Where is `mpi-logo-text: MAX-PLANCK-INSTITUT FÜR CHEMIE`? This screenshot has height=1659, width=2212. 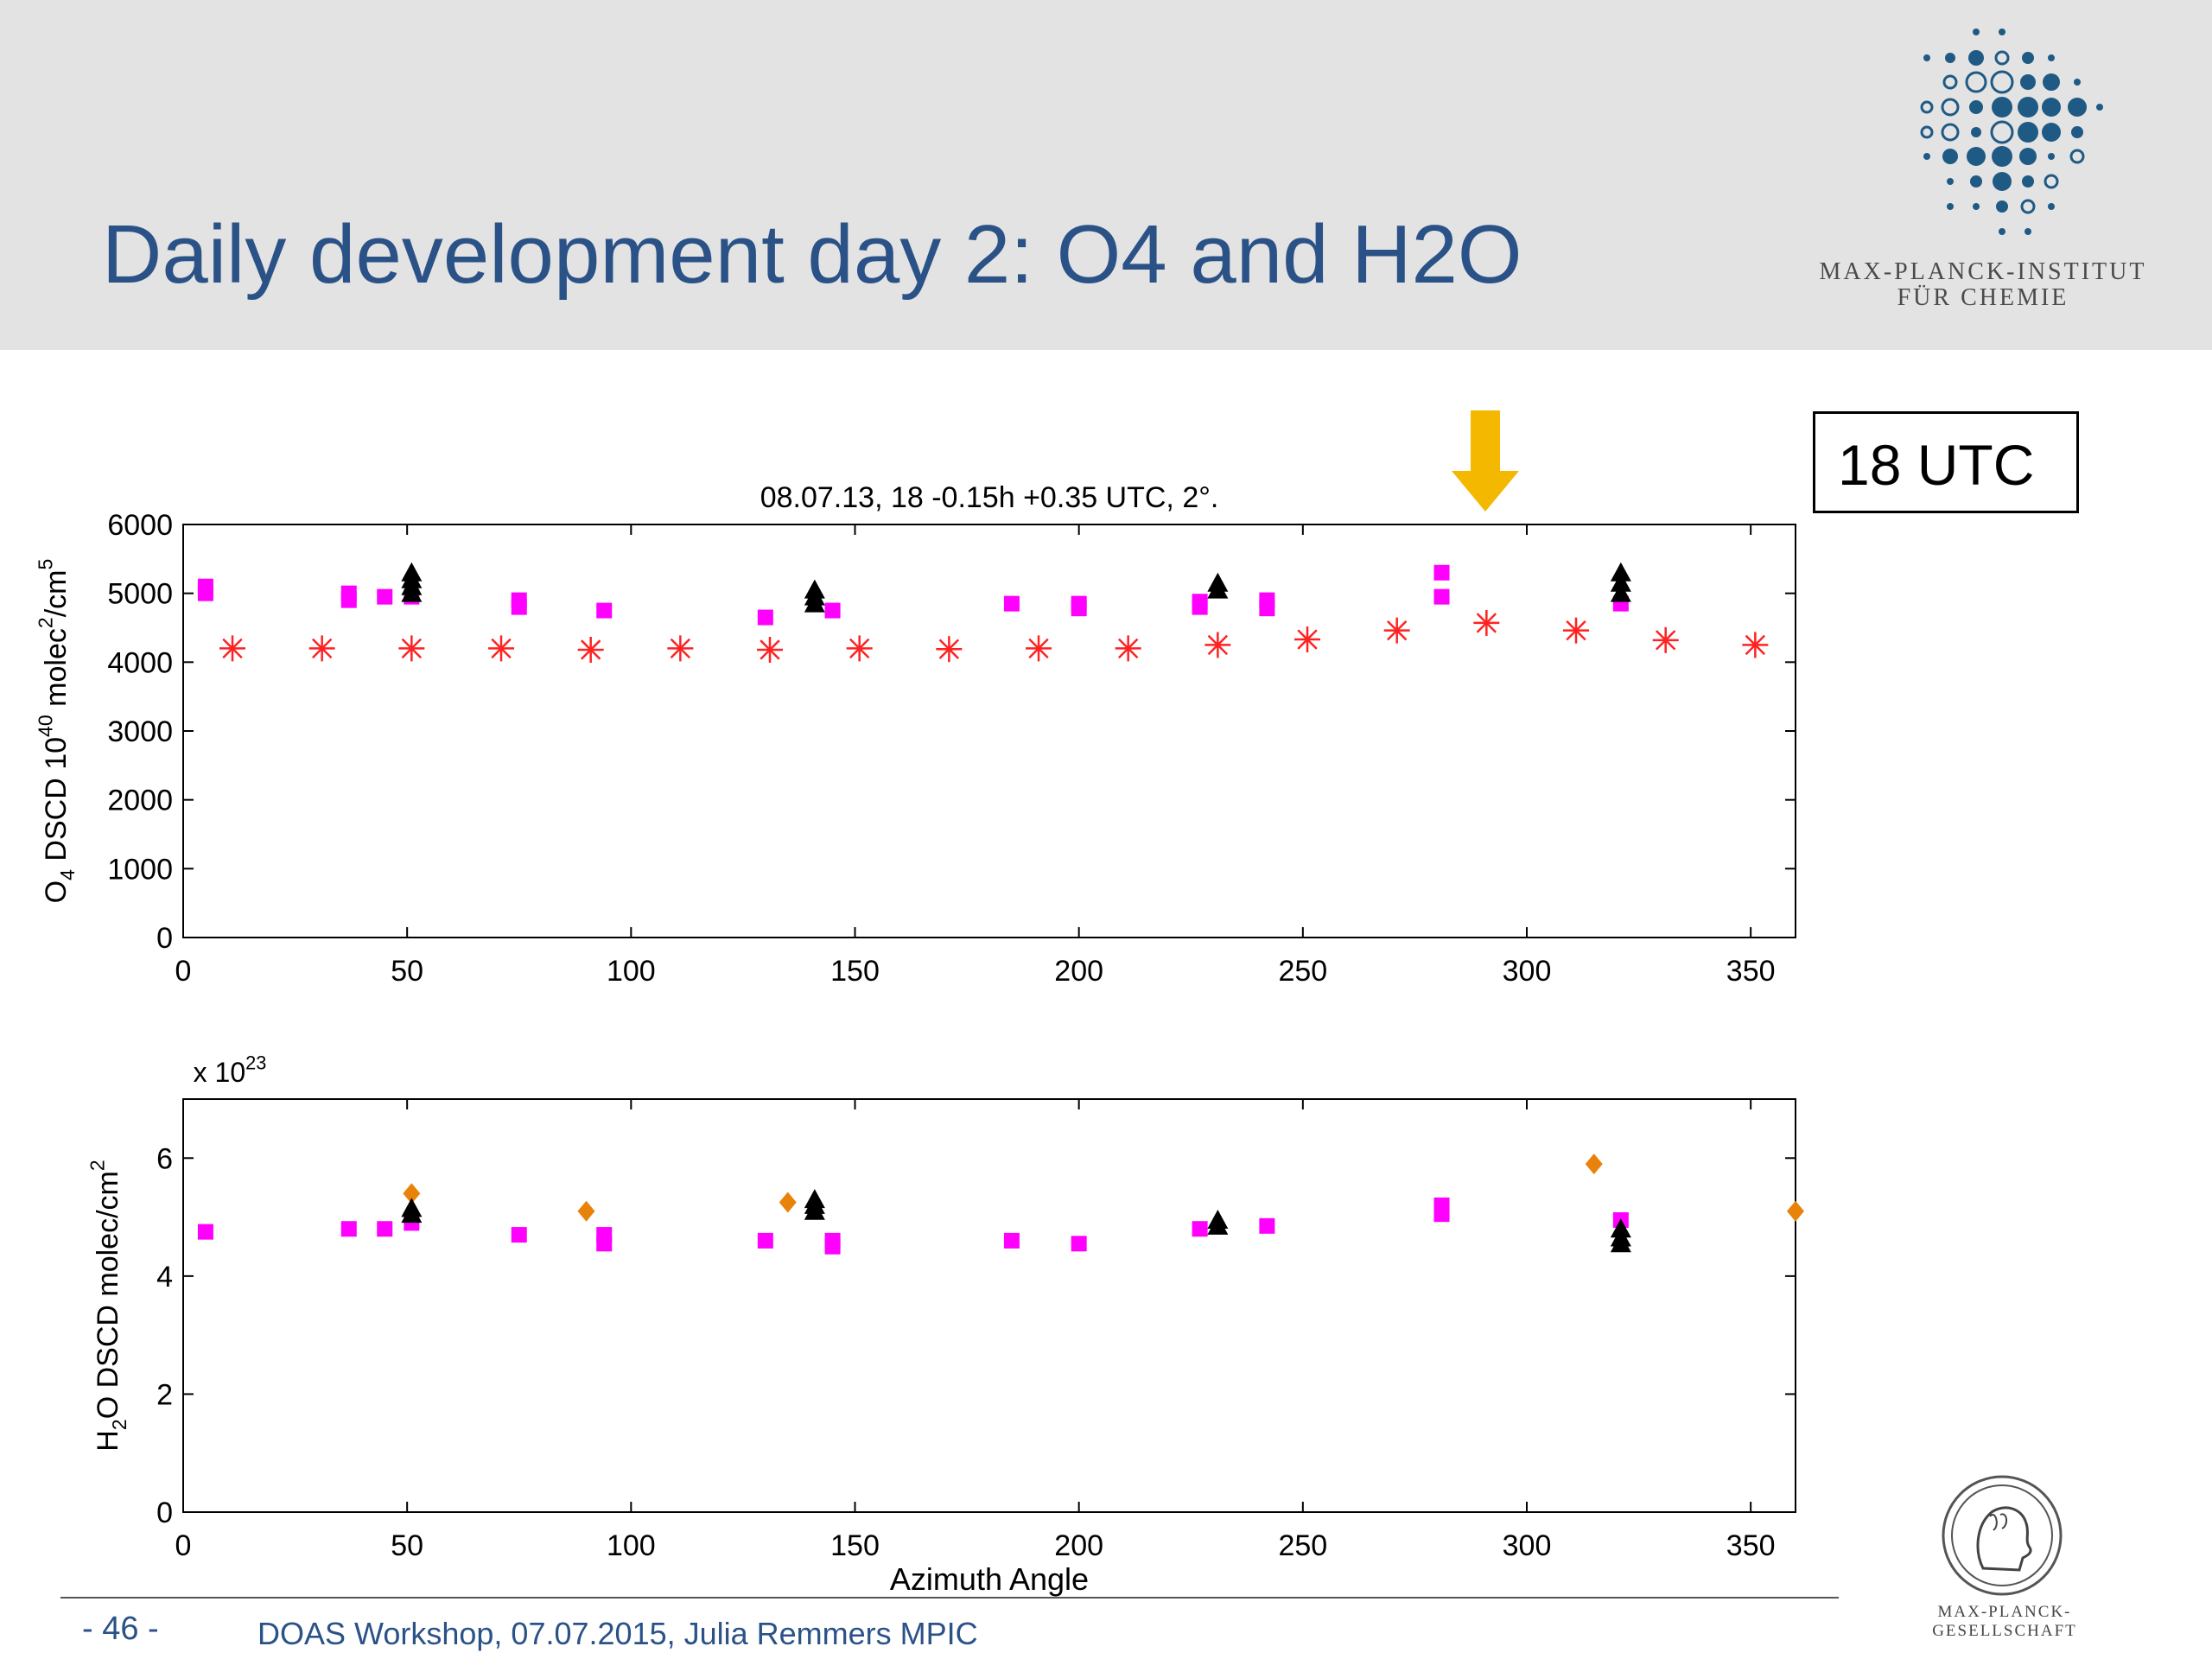
mpi-logo-text: MAX-PLANCK-INSTITUT FÜR CHEMIE is located at coordinates (1983, 285).